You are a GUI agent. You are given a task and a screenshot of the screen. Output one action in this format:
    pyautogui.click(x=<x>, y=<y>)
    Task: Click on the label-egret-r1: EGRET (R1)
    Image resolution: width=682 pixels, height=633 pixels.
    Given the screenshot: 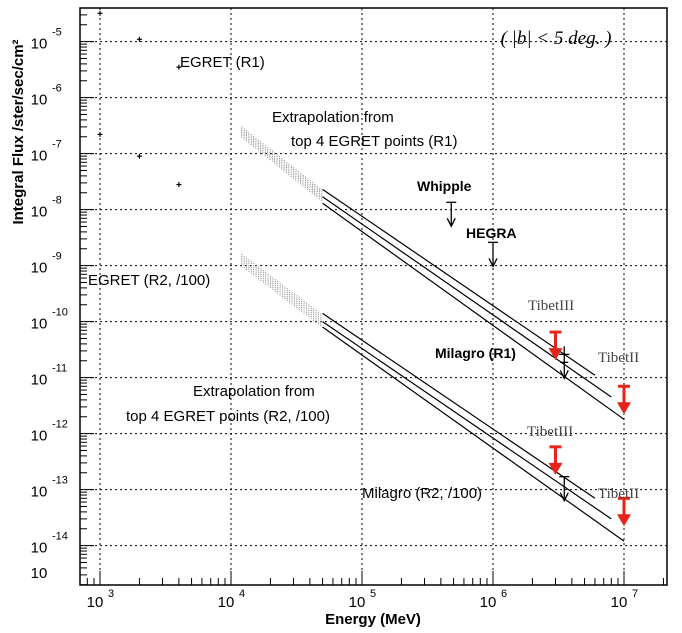 What is the action you would take?
    pyautogui.click(x=222, y=62)
    